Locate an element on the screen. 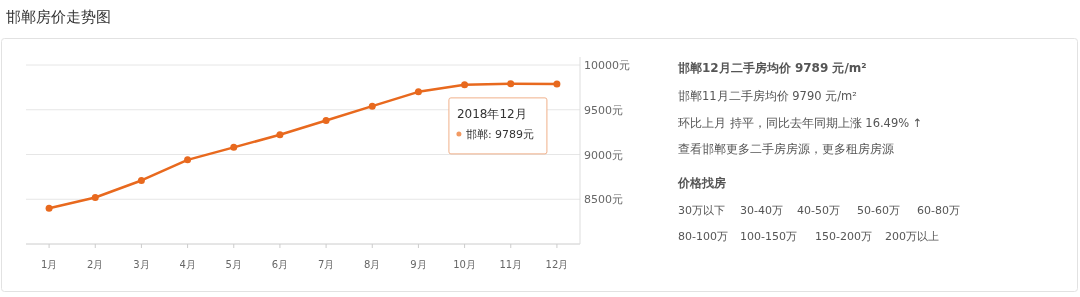 This screenshot has width=1080, height=297. x-tick-label: 10月 is located at coordinates (464, 264).